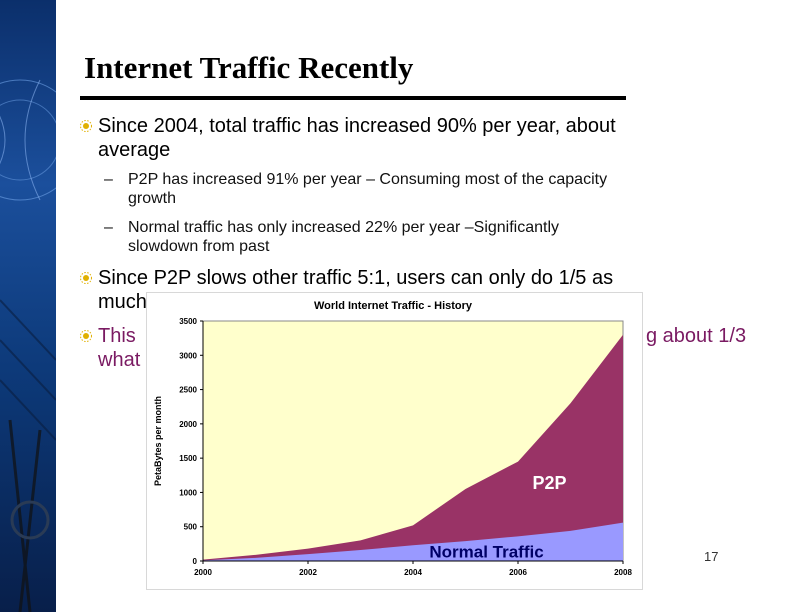 The height and width of the screenshot is (612, 792). Describe the element at coordinates (188, 390) in the screenshot. I see `y-tick-label: 2500` at that location.